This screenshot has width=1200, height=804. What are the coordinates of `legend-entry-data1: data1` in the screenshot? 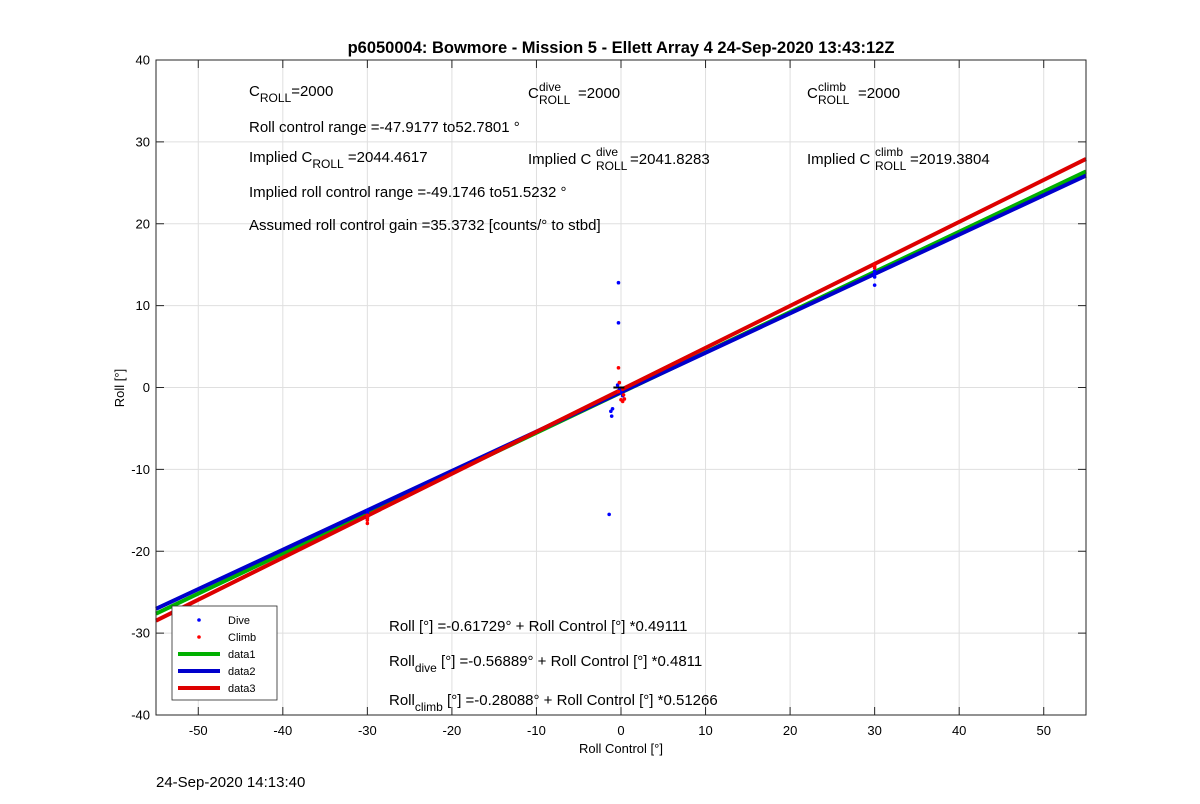 It's located at (217, 655).